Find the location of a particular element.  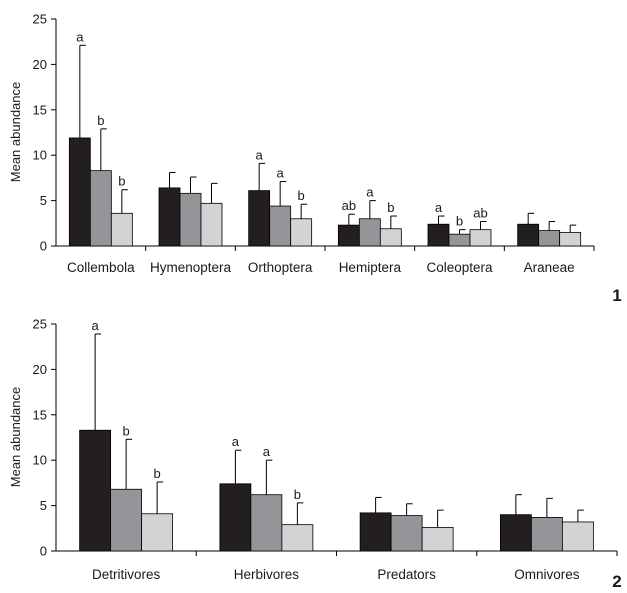

panel-2-y-tick-label: 25 is located at coordinates (40, 324).